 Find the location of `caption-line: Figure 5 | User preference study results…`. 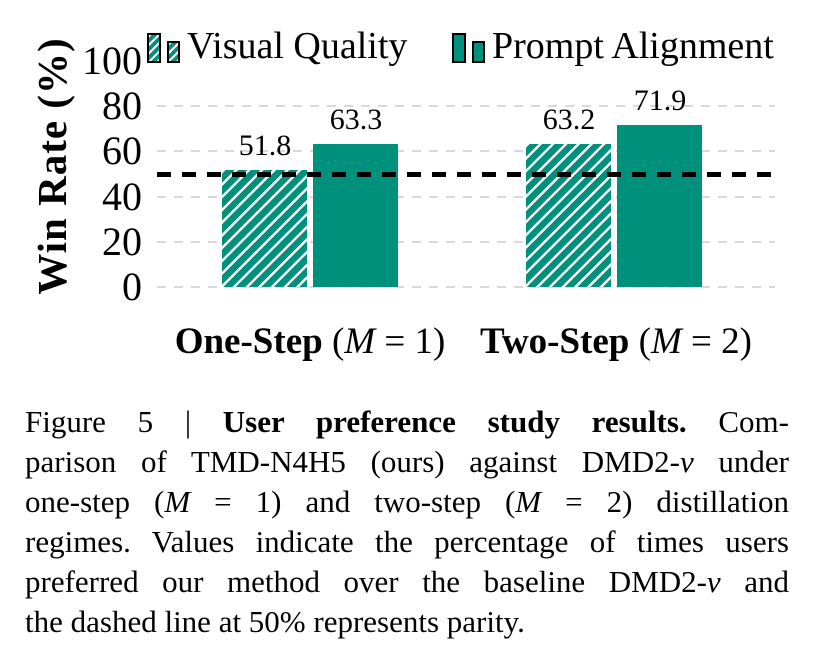

caption-line: Figure 5 | User preference study results… is located at coordinates (407, 421).